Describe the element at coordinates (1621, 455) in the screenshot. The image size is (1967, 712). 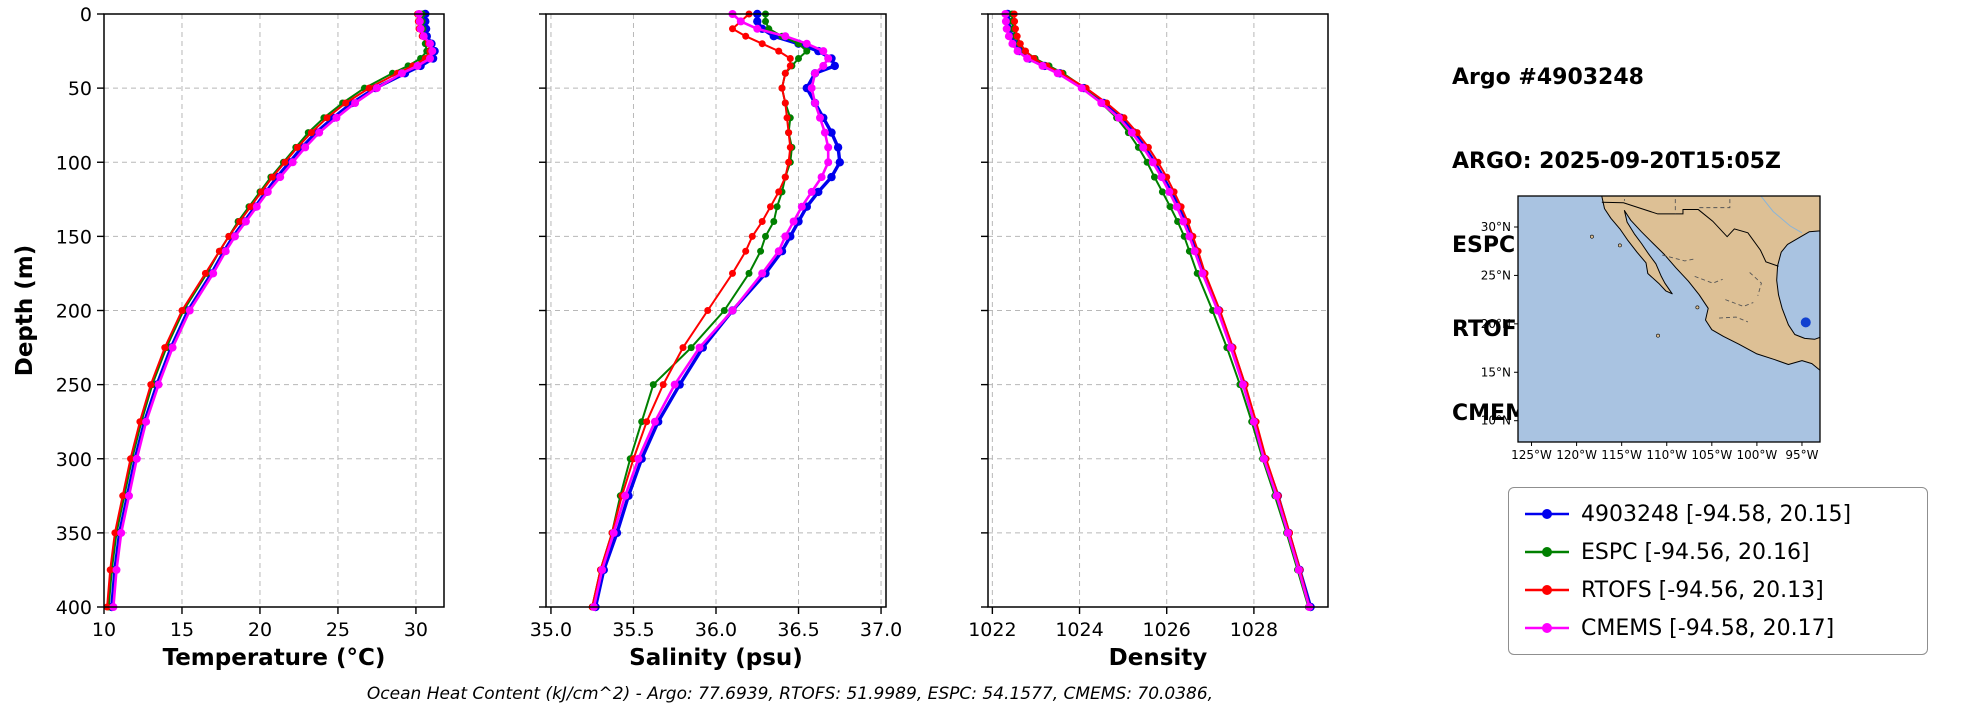
I see `map-lon-label: 115°W` at that location.